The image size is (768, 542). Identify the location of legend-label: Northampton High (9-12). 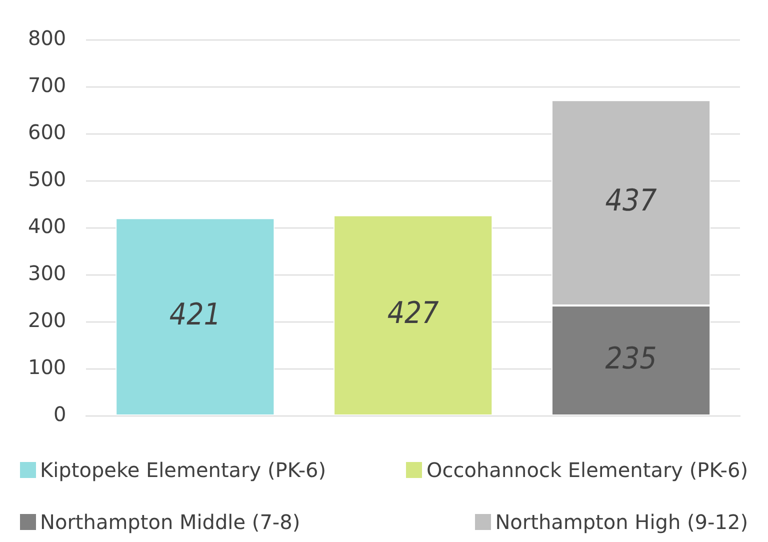
(621, 522).